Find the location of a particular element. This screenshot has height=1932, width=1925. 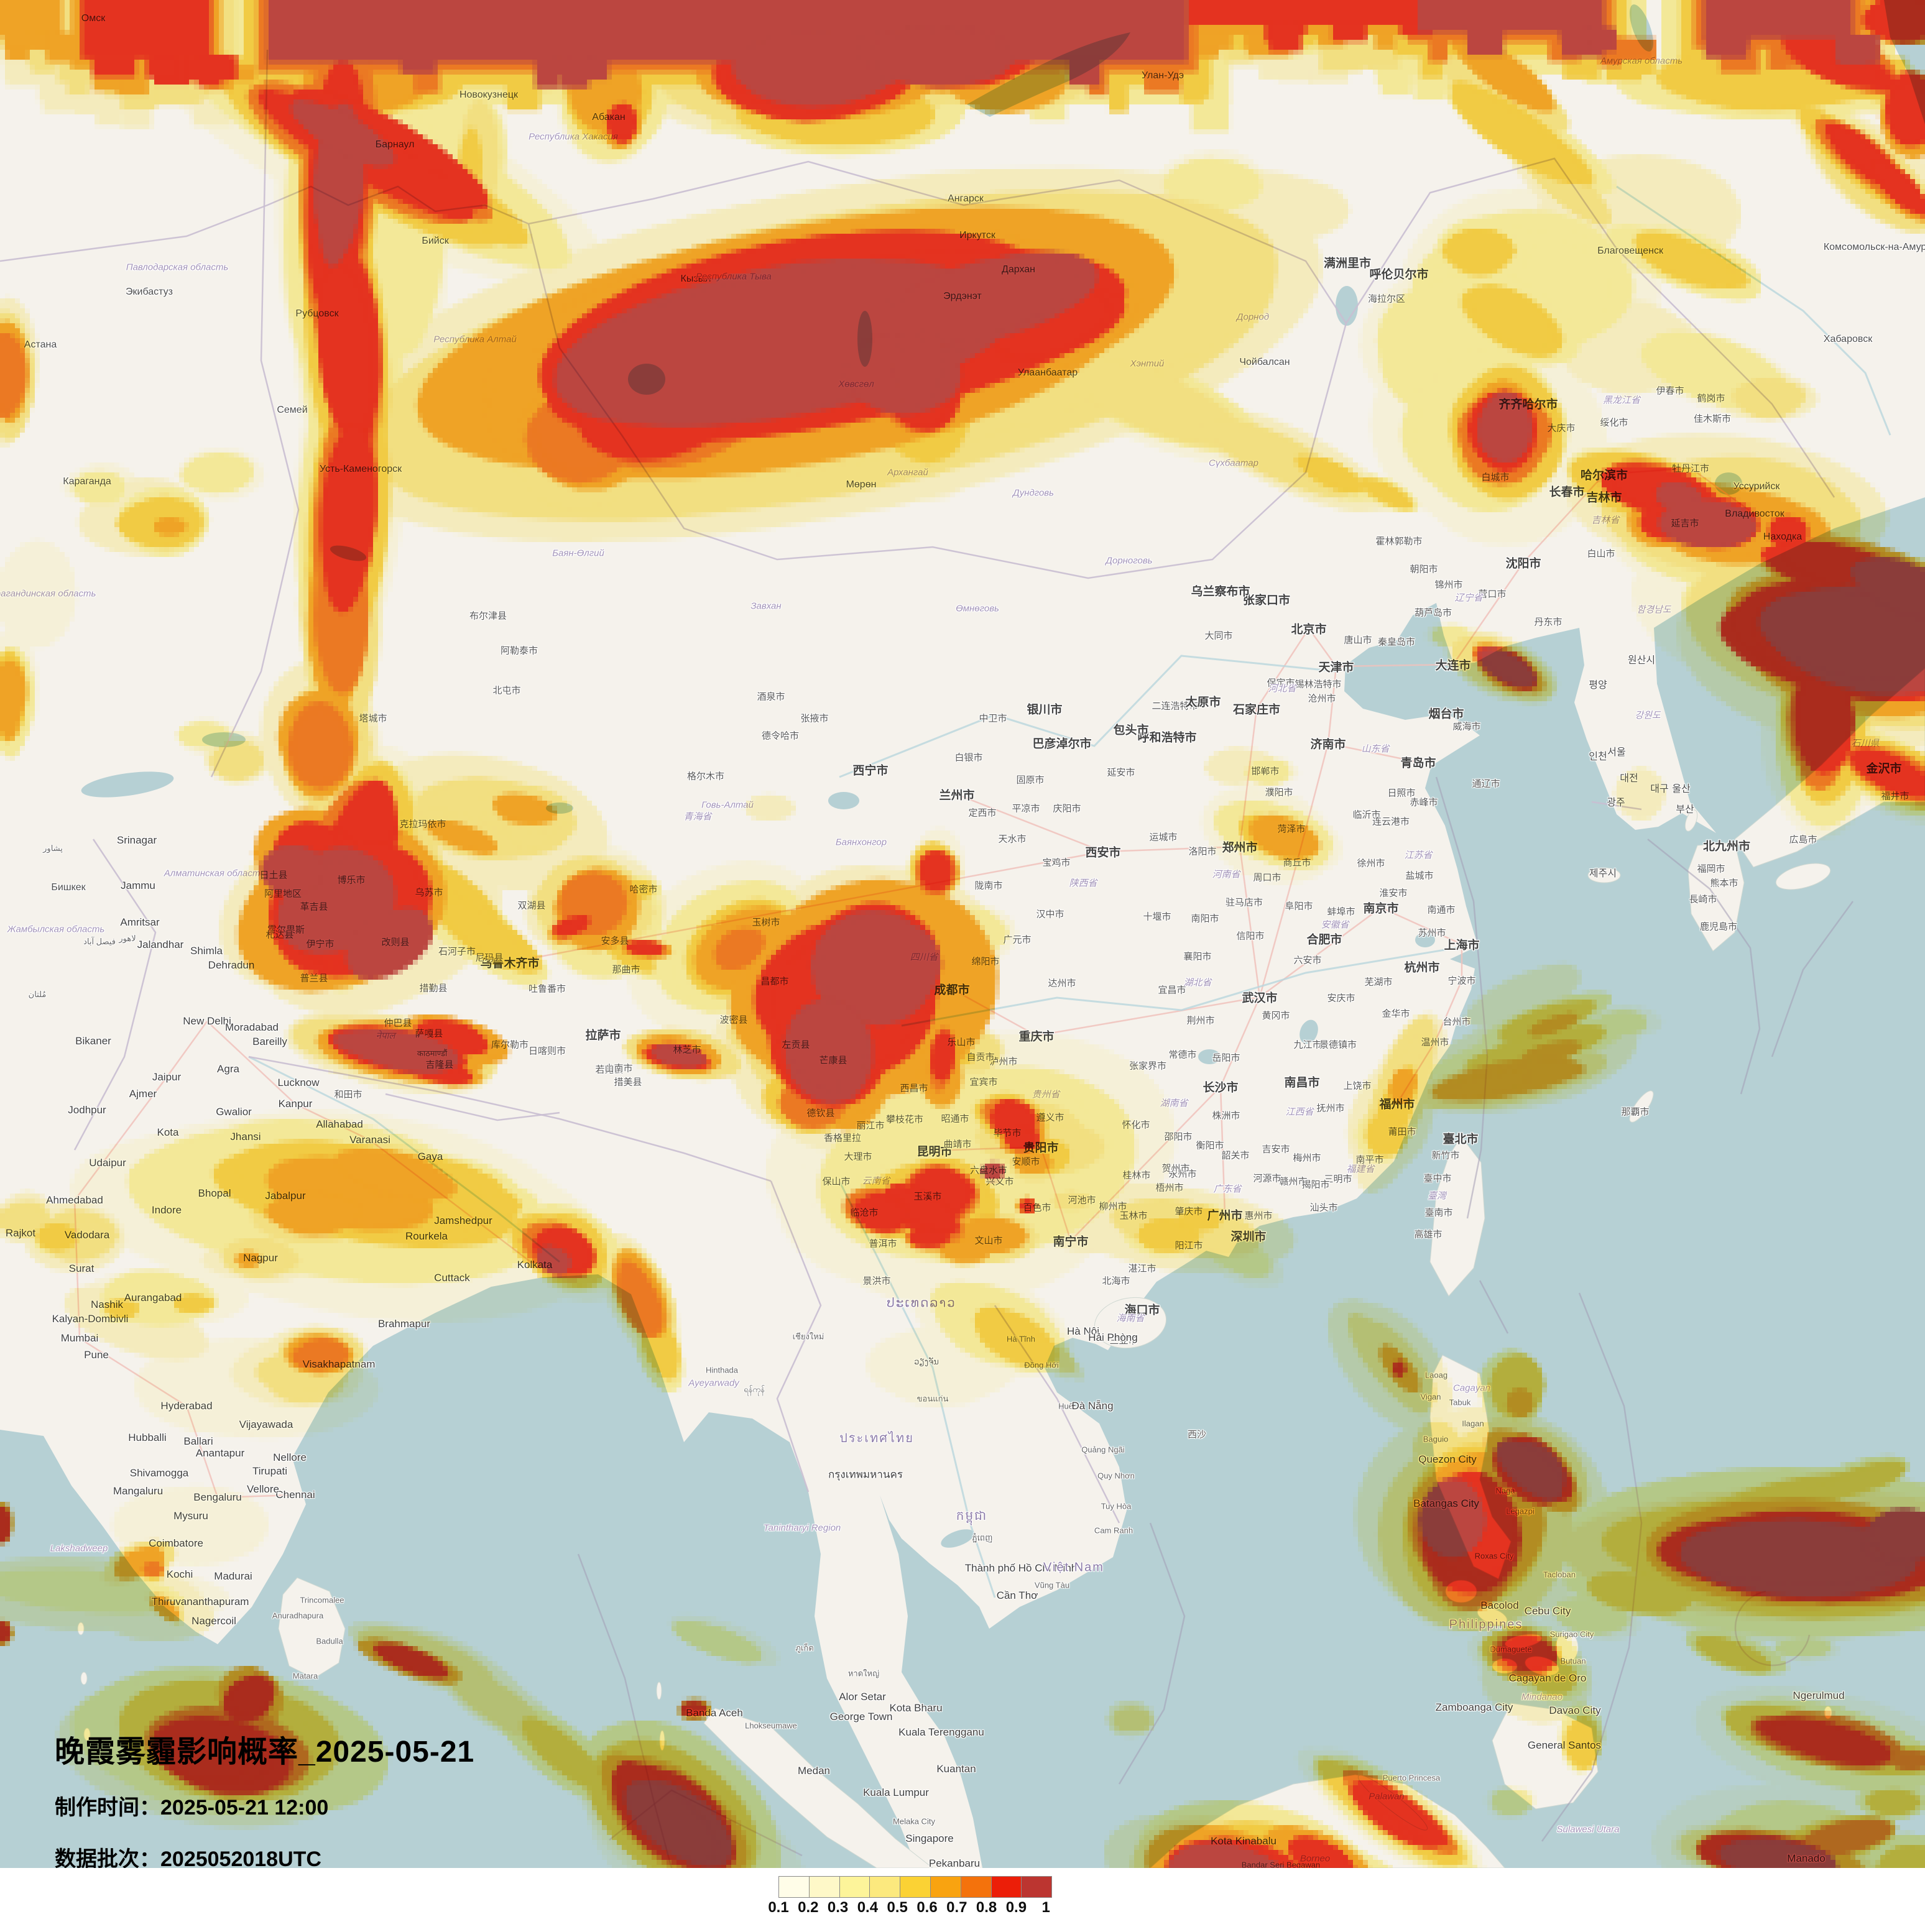

legend-label: 0.3 is located at coordinates (838, 1907).